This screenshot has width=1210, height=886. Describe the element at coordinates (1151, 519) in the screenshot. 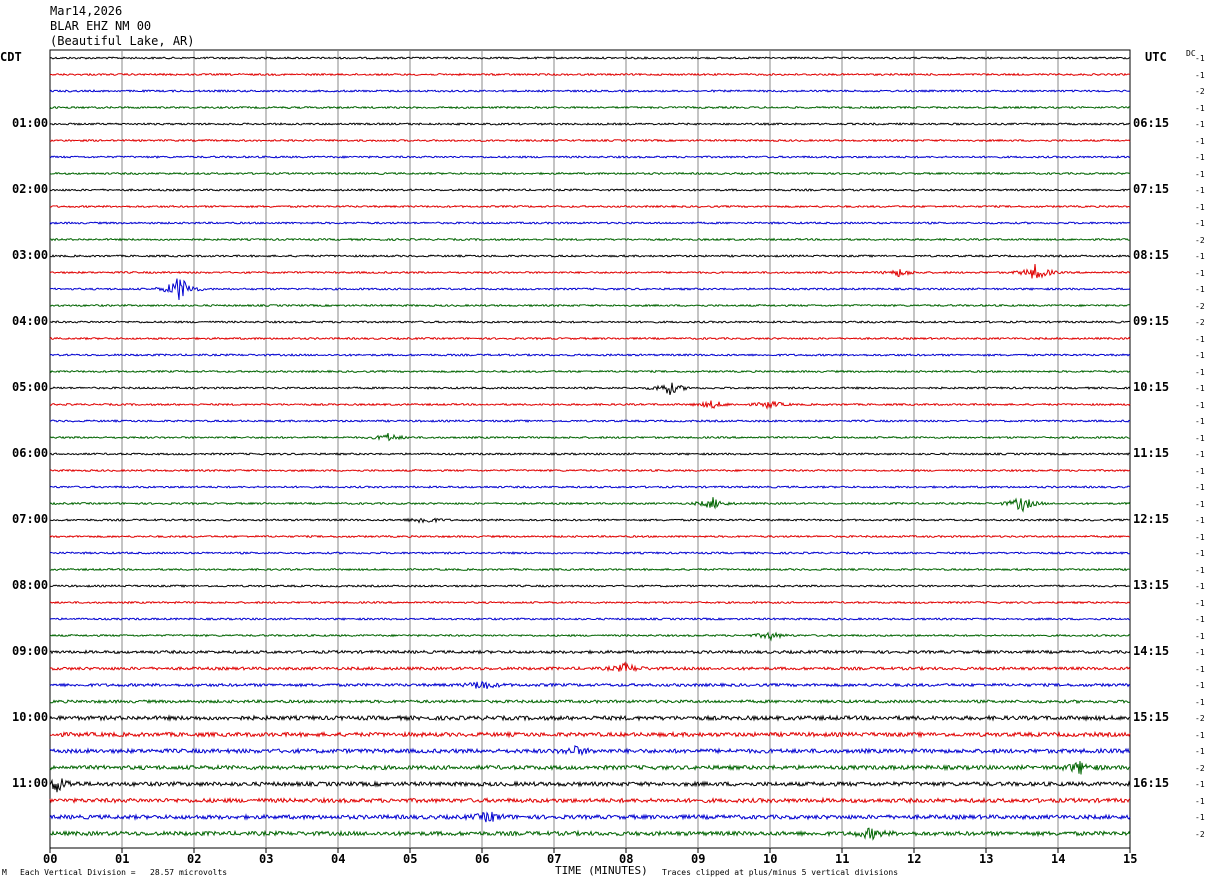

I see `right-hour-label: 12:15` at that location.